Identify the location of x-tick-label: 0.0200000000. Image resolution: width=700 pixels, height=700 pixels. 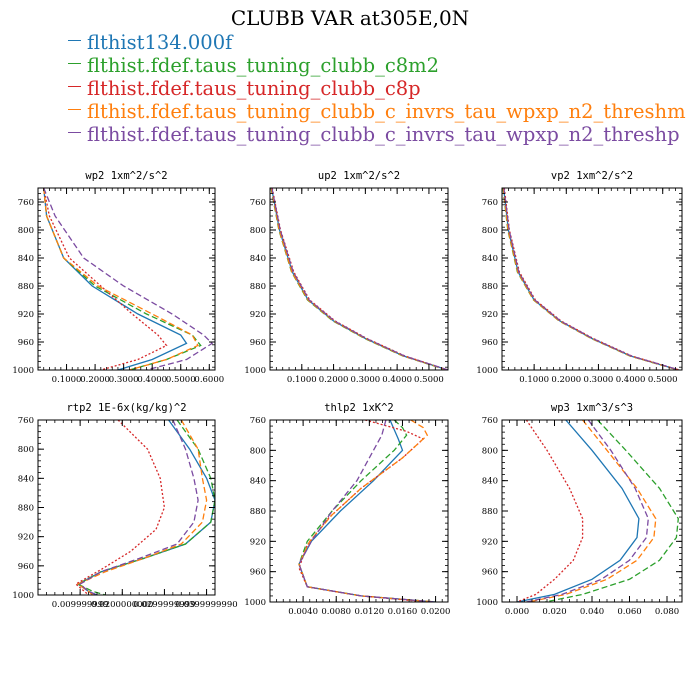
(122, 605).